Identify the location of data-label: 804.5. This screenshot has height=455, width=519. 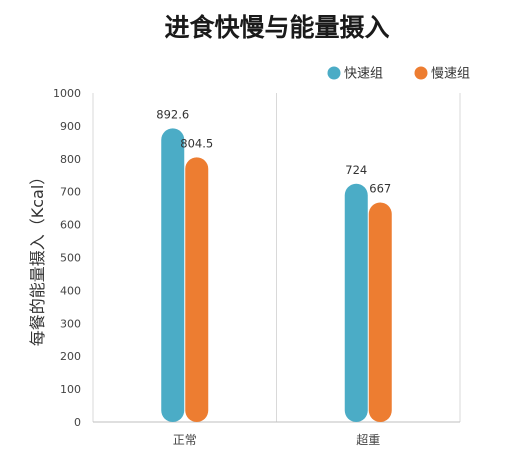
(196, 143).